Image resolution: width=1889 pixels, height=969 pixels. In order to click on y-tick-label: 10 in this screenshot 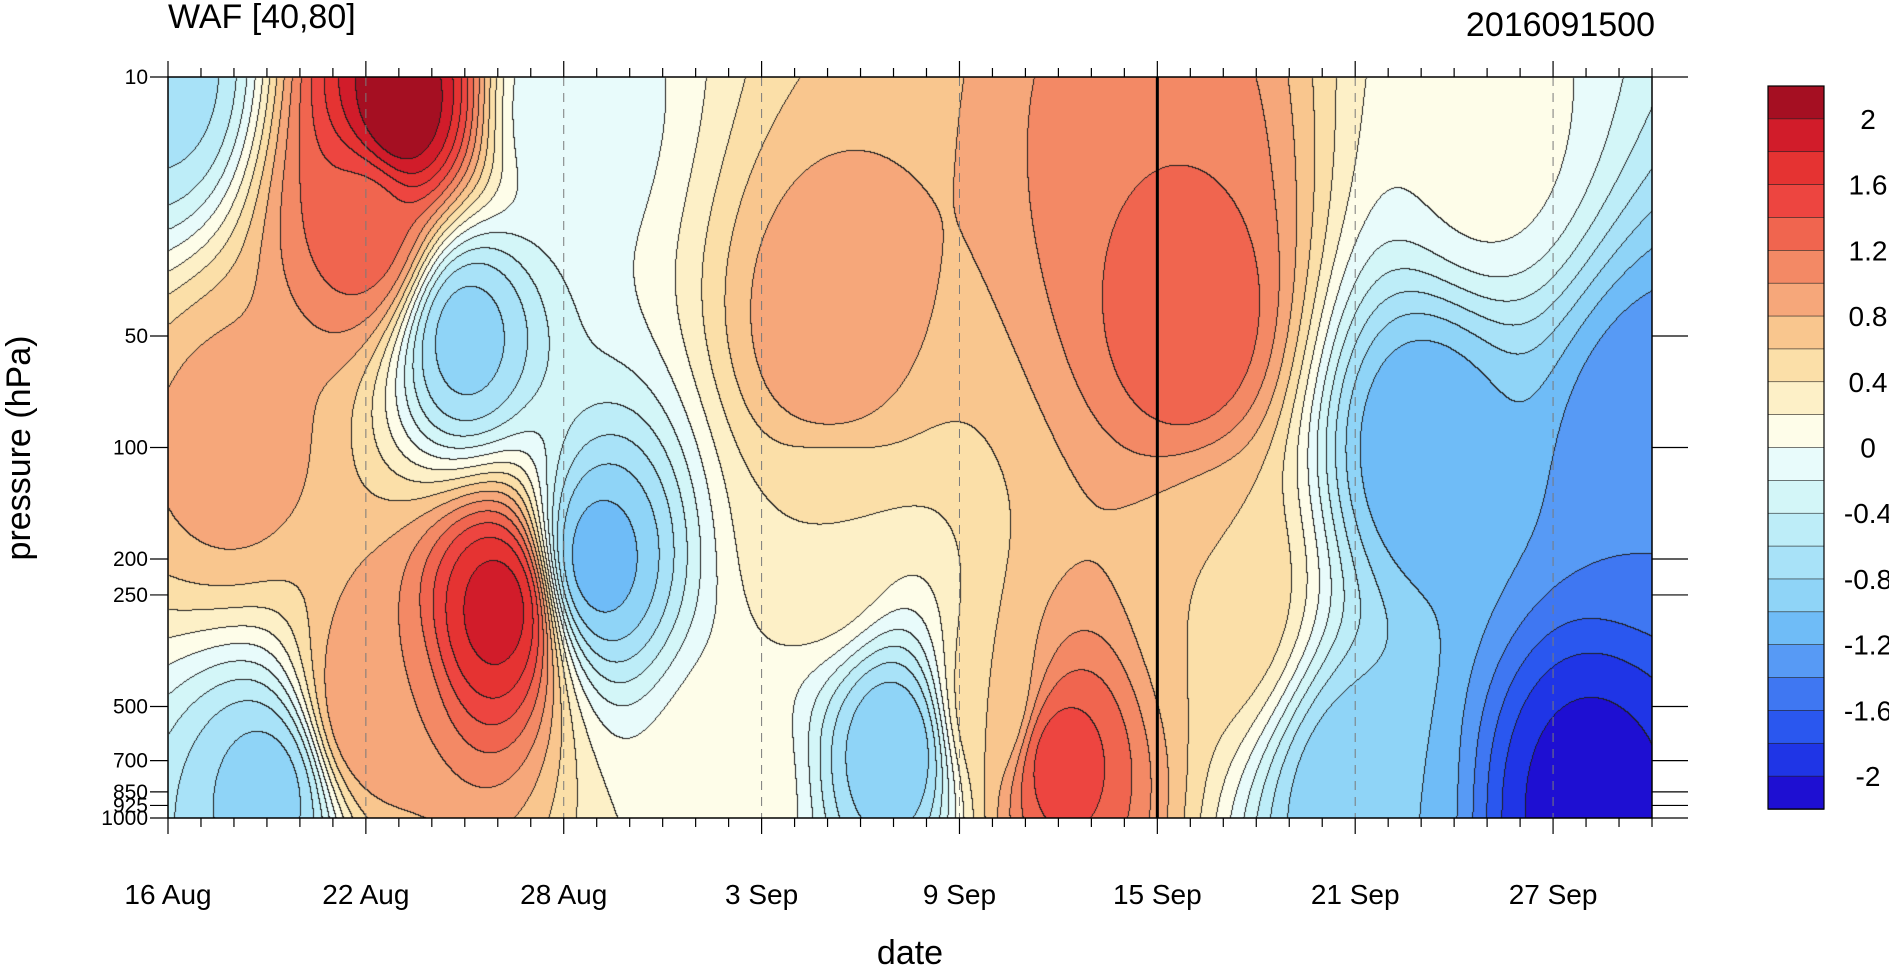, I will do `click(136, 77)`.